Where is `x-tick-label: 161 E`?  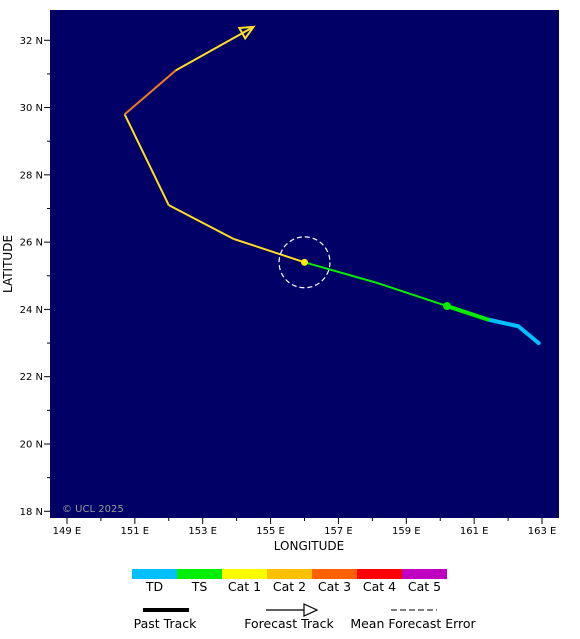
x-tick-label: 161 E is located at coordinates (474, 531).